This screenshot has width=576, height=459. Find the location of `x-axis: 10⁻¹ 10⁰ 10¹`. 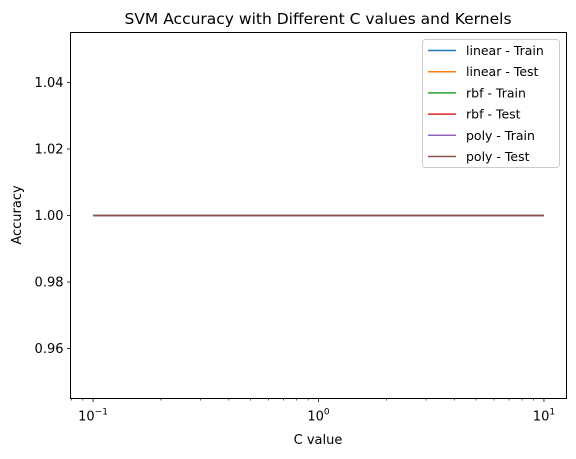

x-axis: 10⁻¹ 10⁰ 10¹ is located at coordinates (312, 411).